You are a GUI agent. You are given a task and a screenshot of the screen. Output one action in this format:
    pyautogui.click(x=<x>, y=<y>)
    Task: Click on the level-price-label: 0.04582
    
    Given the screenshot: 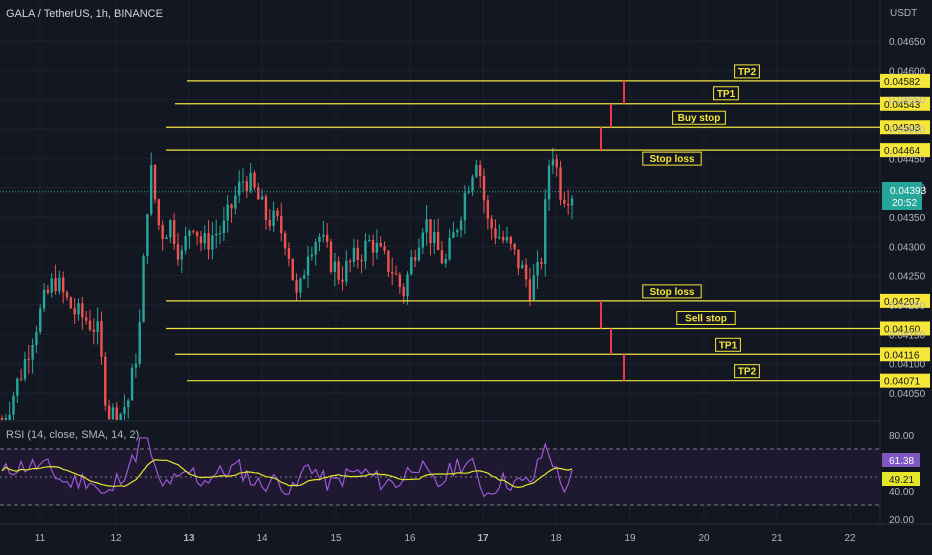 What is the action you would take?
    pyautogui.click(x=902, y=82)
    